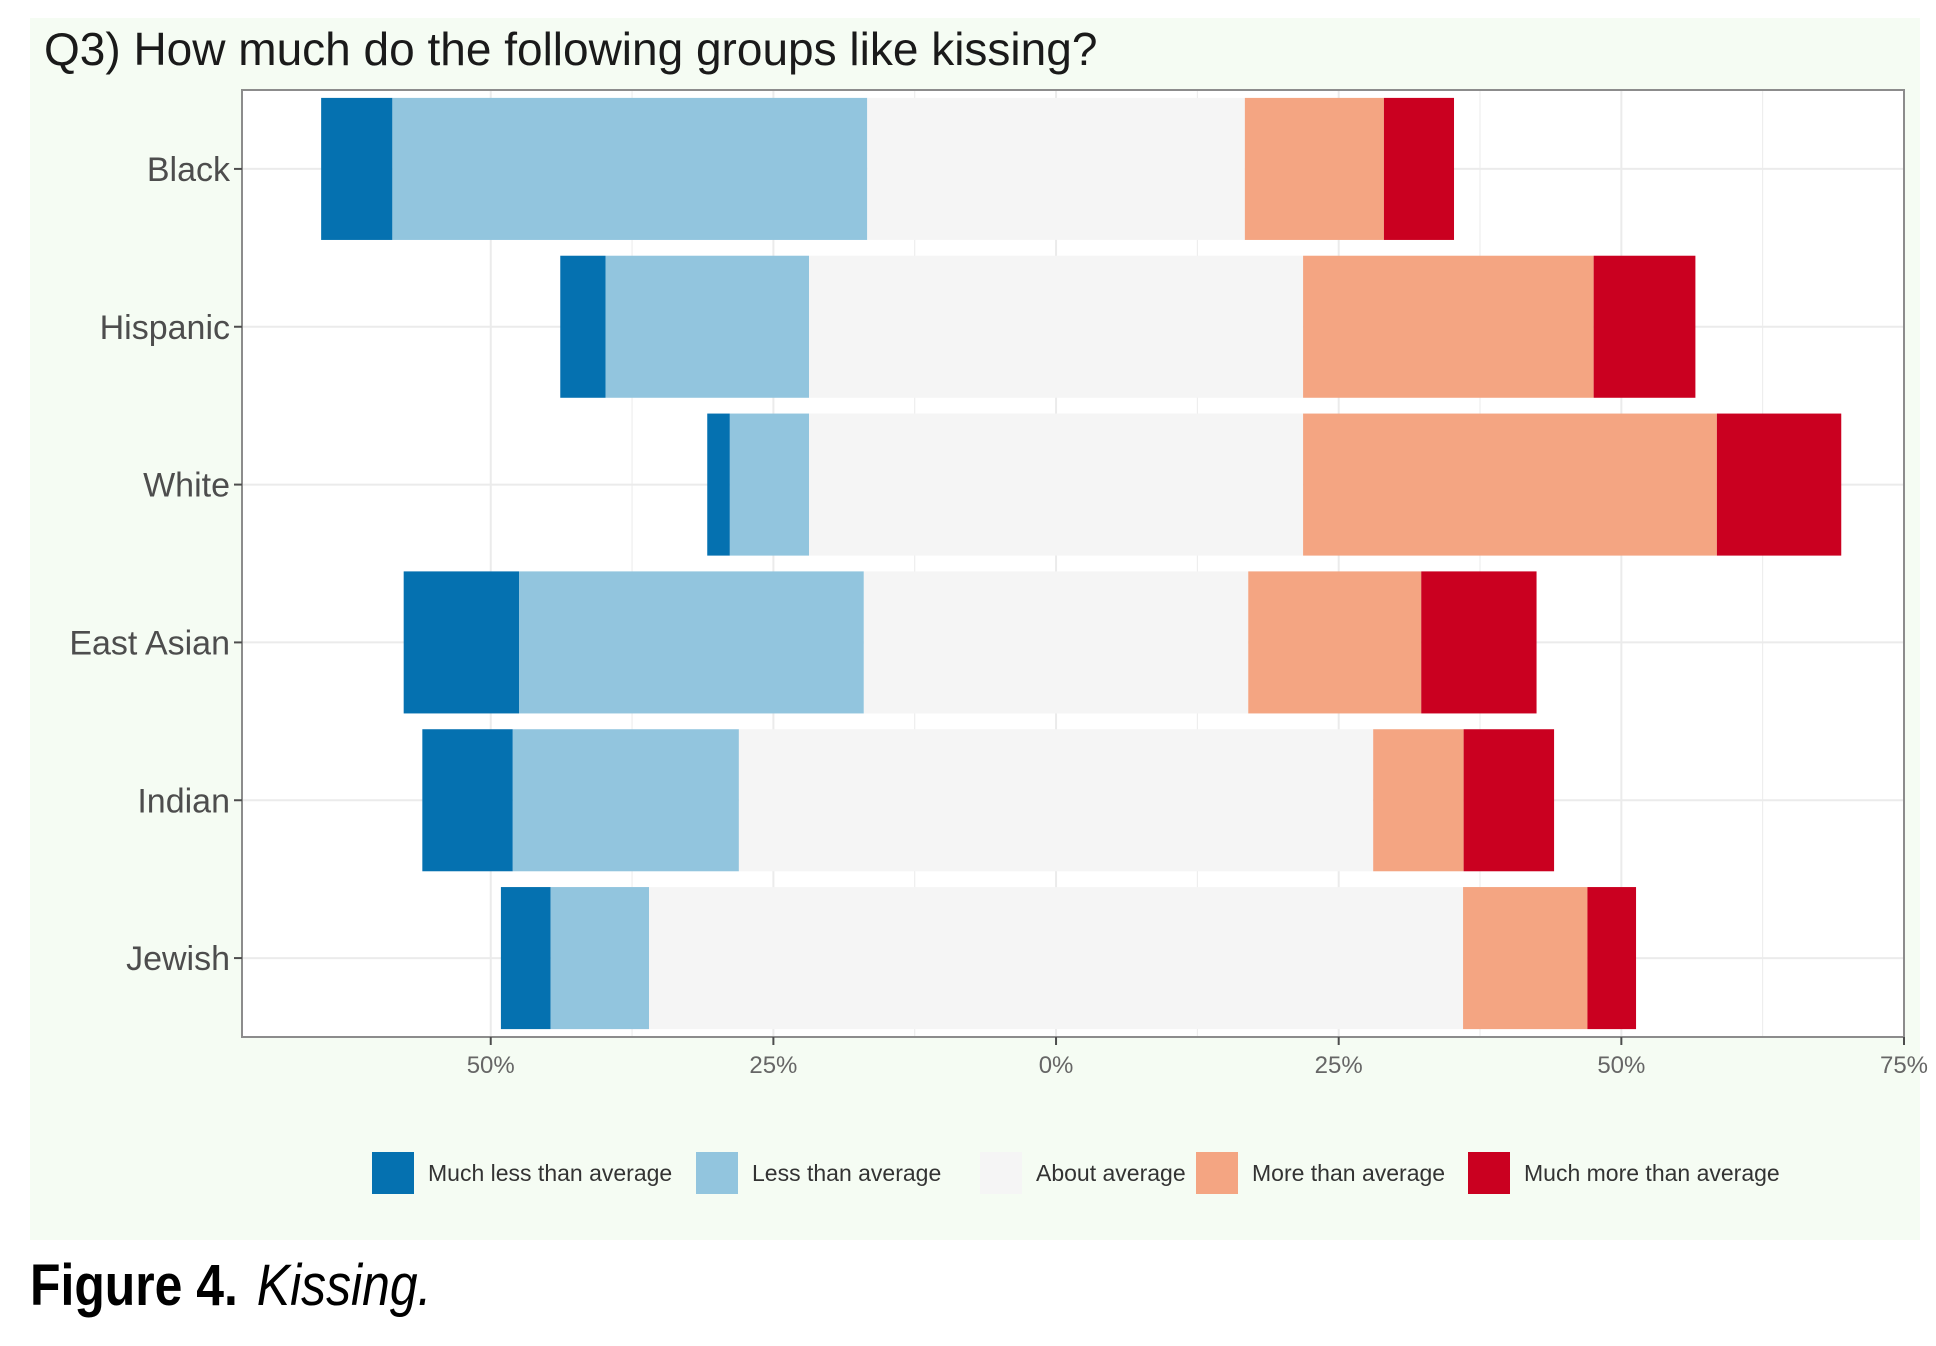  I want to click on y-tick-label: East Asian, so click(149, 643).